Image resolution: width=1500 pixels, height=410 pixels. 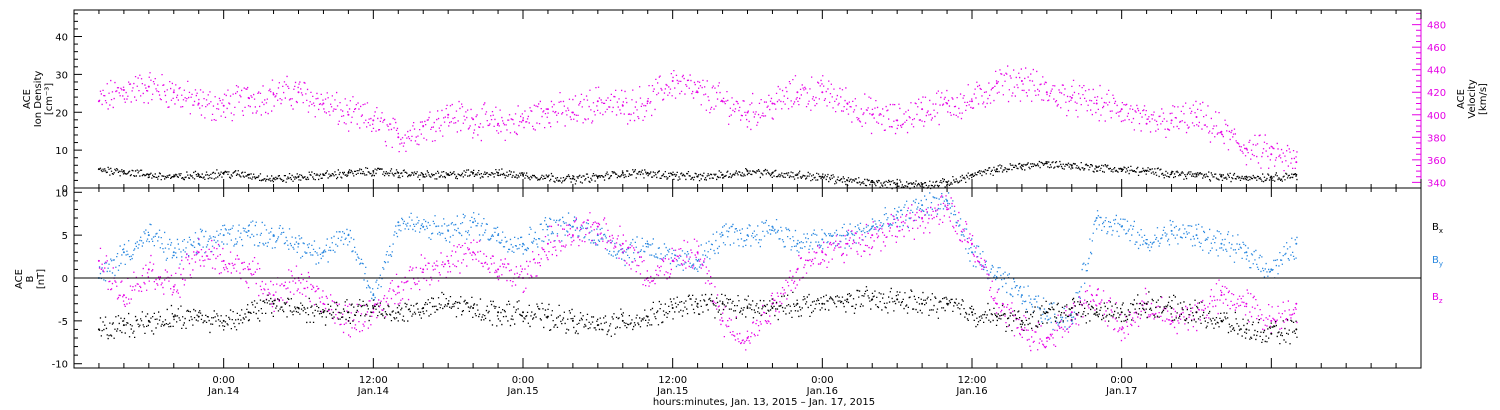 I want to click on date-tick-label: Jan.16, so click(x=822, y=391).